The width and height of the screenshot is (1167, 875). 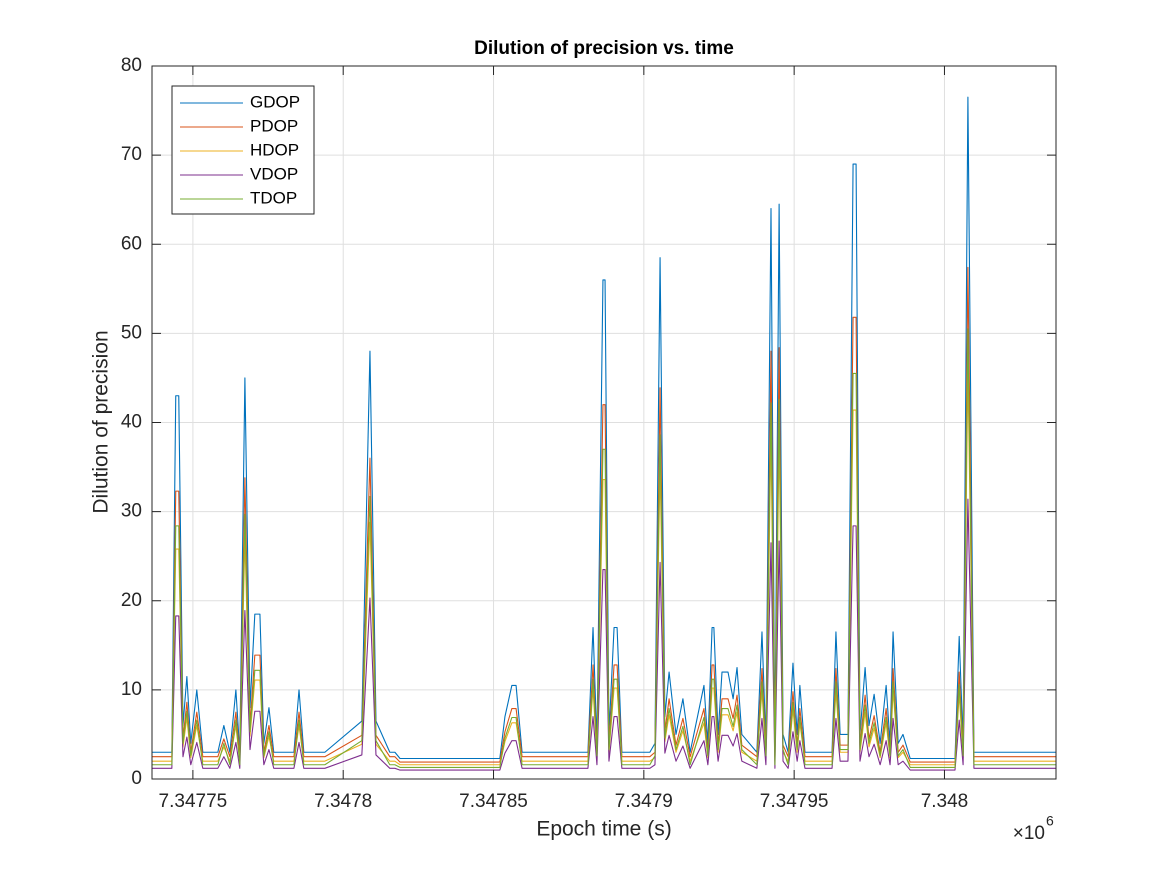 I want to click on y-tick-label: 20, so click(x=131, y=600).